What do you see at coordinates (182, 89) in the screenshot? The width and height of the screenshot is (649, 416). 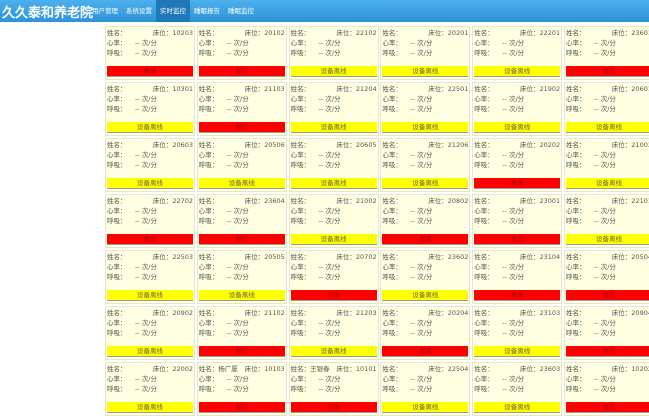 I see `bed-number: 10301` at bounding box center [182, 89].